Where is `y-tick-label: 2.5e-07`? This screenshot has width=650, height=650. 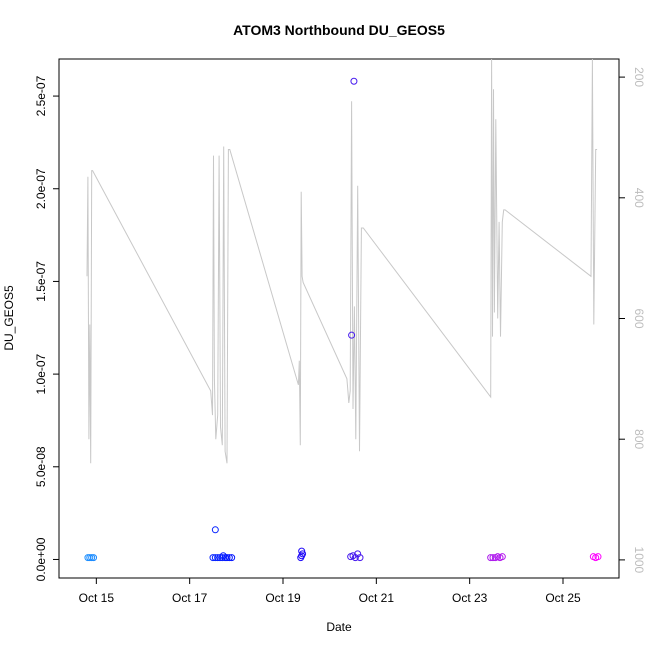
y-tick-label: 2.5e-07 is located at coordinates (41, 95).